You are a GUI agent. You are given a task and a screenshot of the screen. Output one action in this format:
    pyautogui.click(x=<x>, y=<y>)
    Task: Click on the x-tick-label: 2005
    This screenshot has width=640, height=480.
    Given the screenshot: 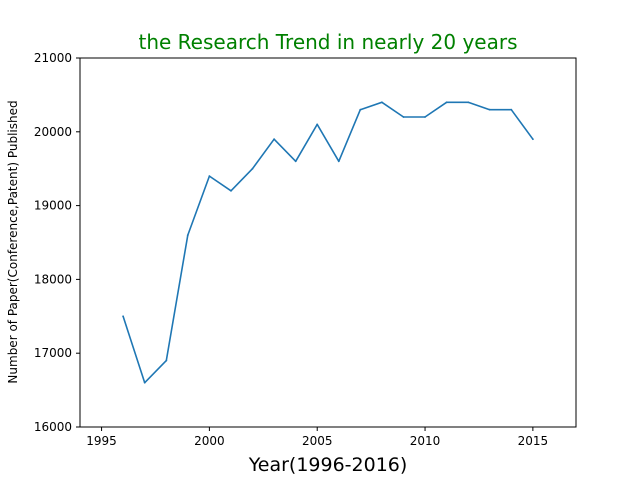 What is the action you would take?
    pyautogui.click(x=317, y=441)
    